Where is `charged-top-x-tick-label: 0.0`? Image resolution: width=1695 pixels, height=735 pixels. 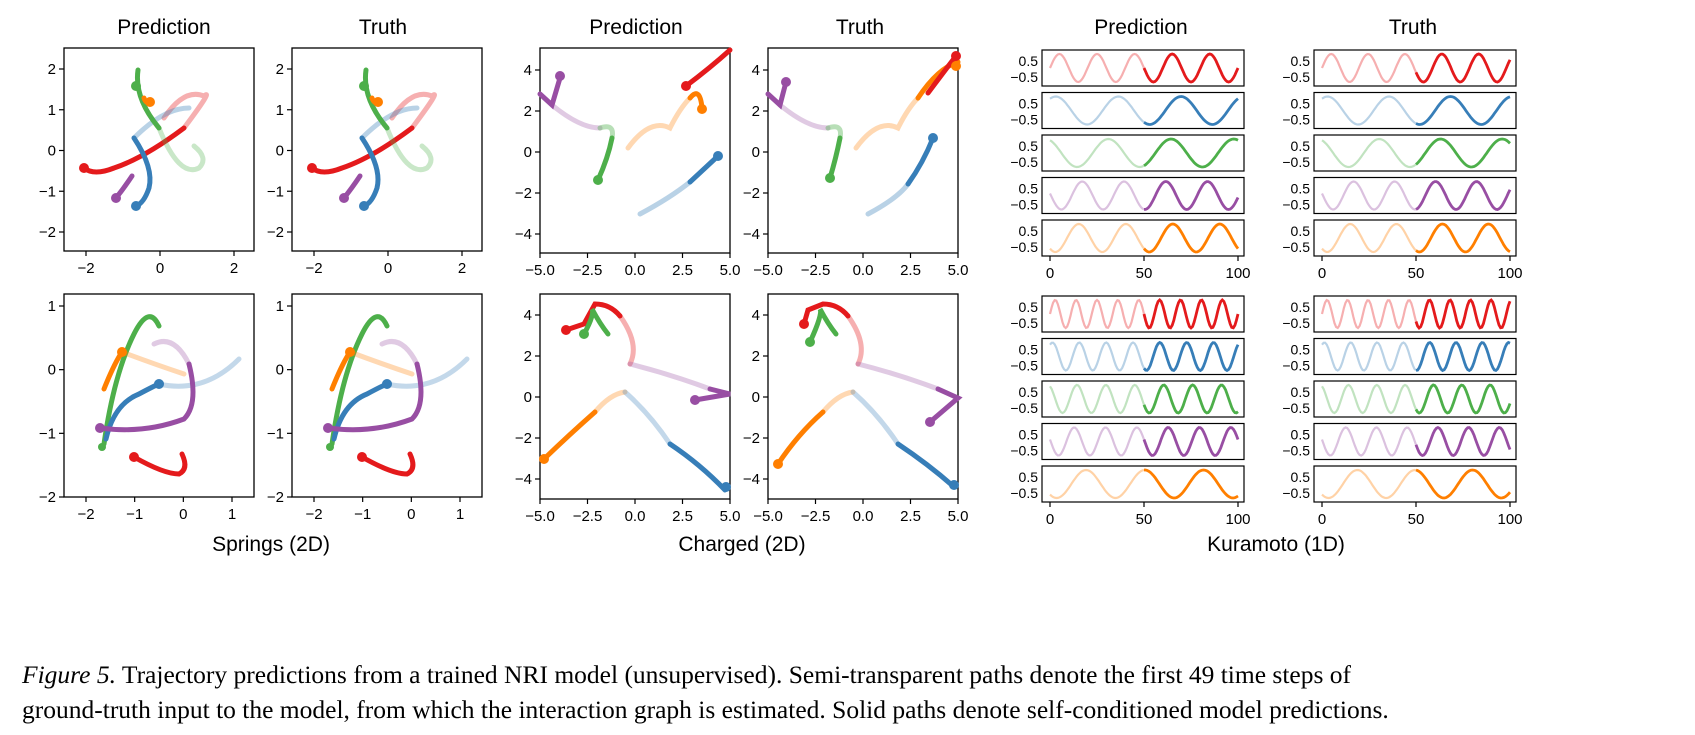 charged-top-x-tick-label: 0.0 is located at coordinates (863, 270).